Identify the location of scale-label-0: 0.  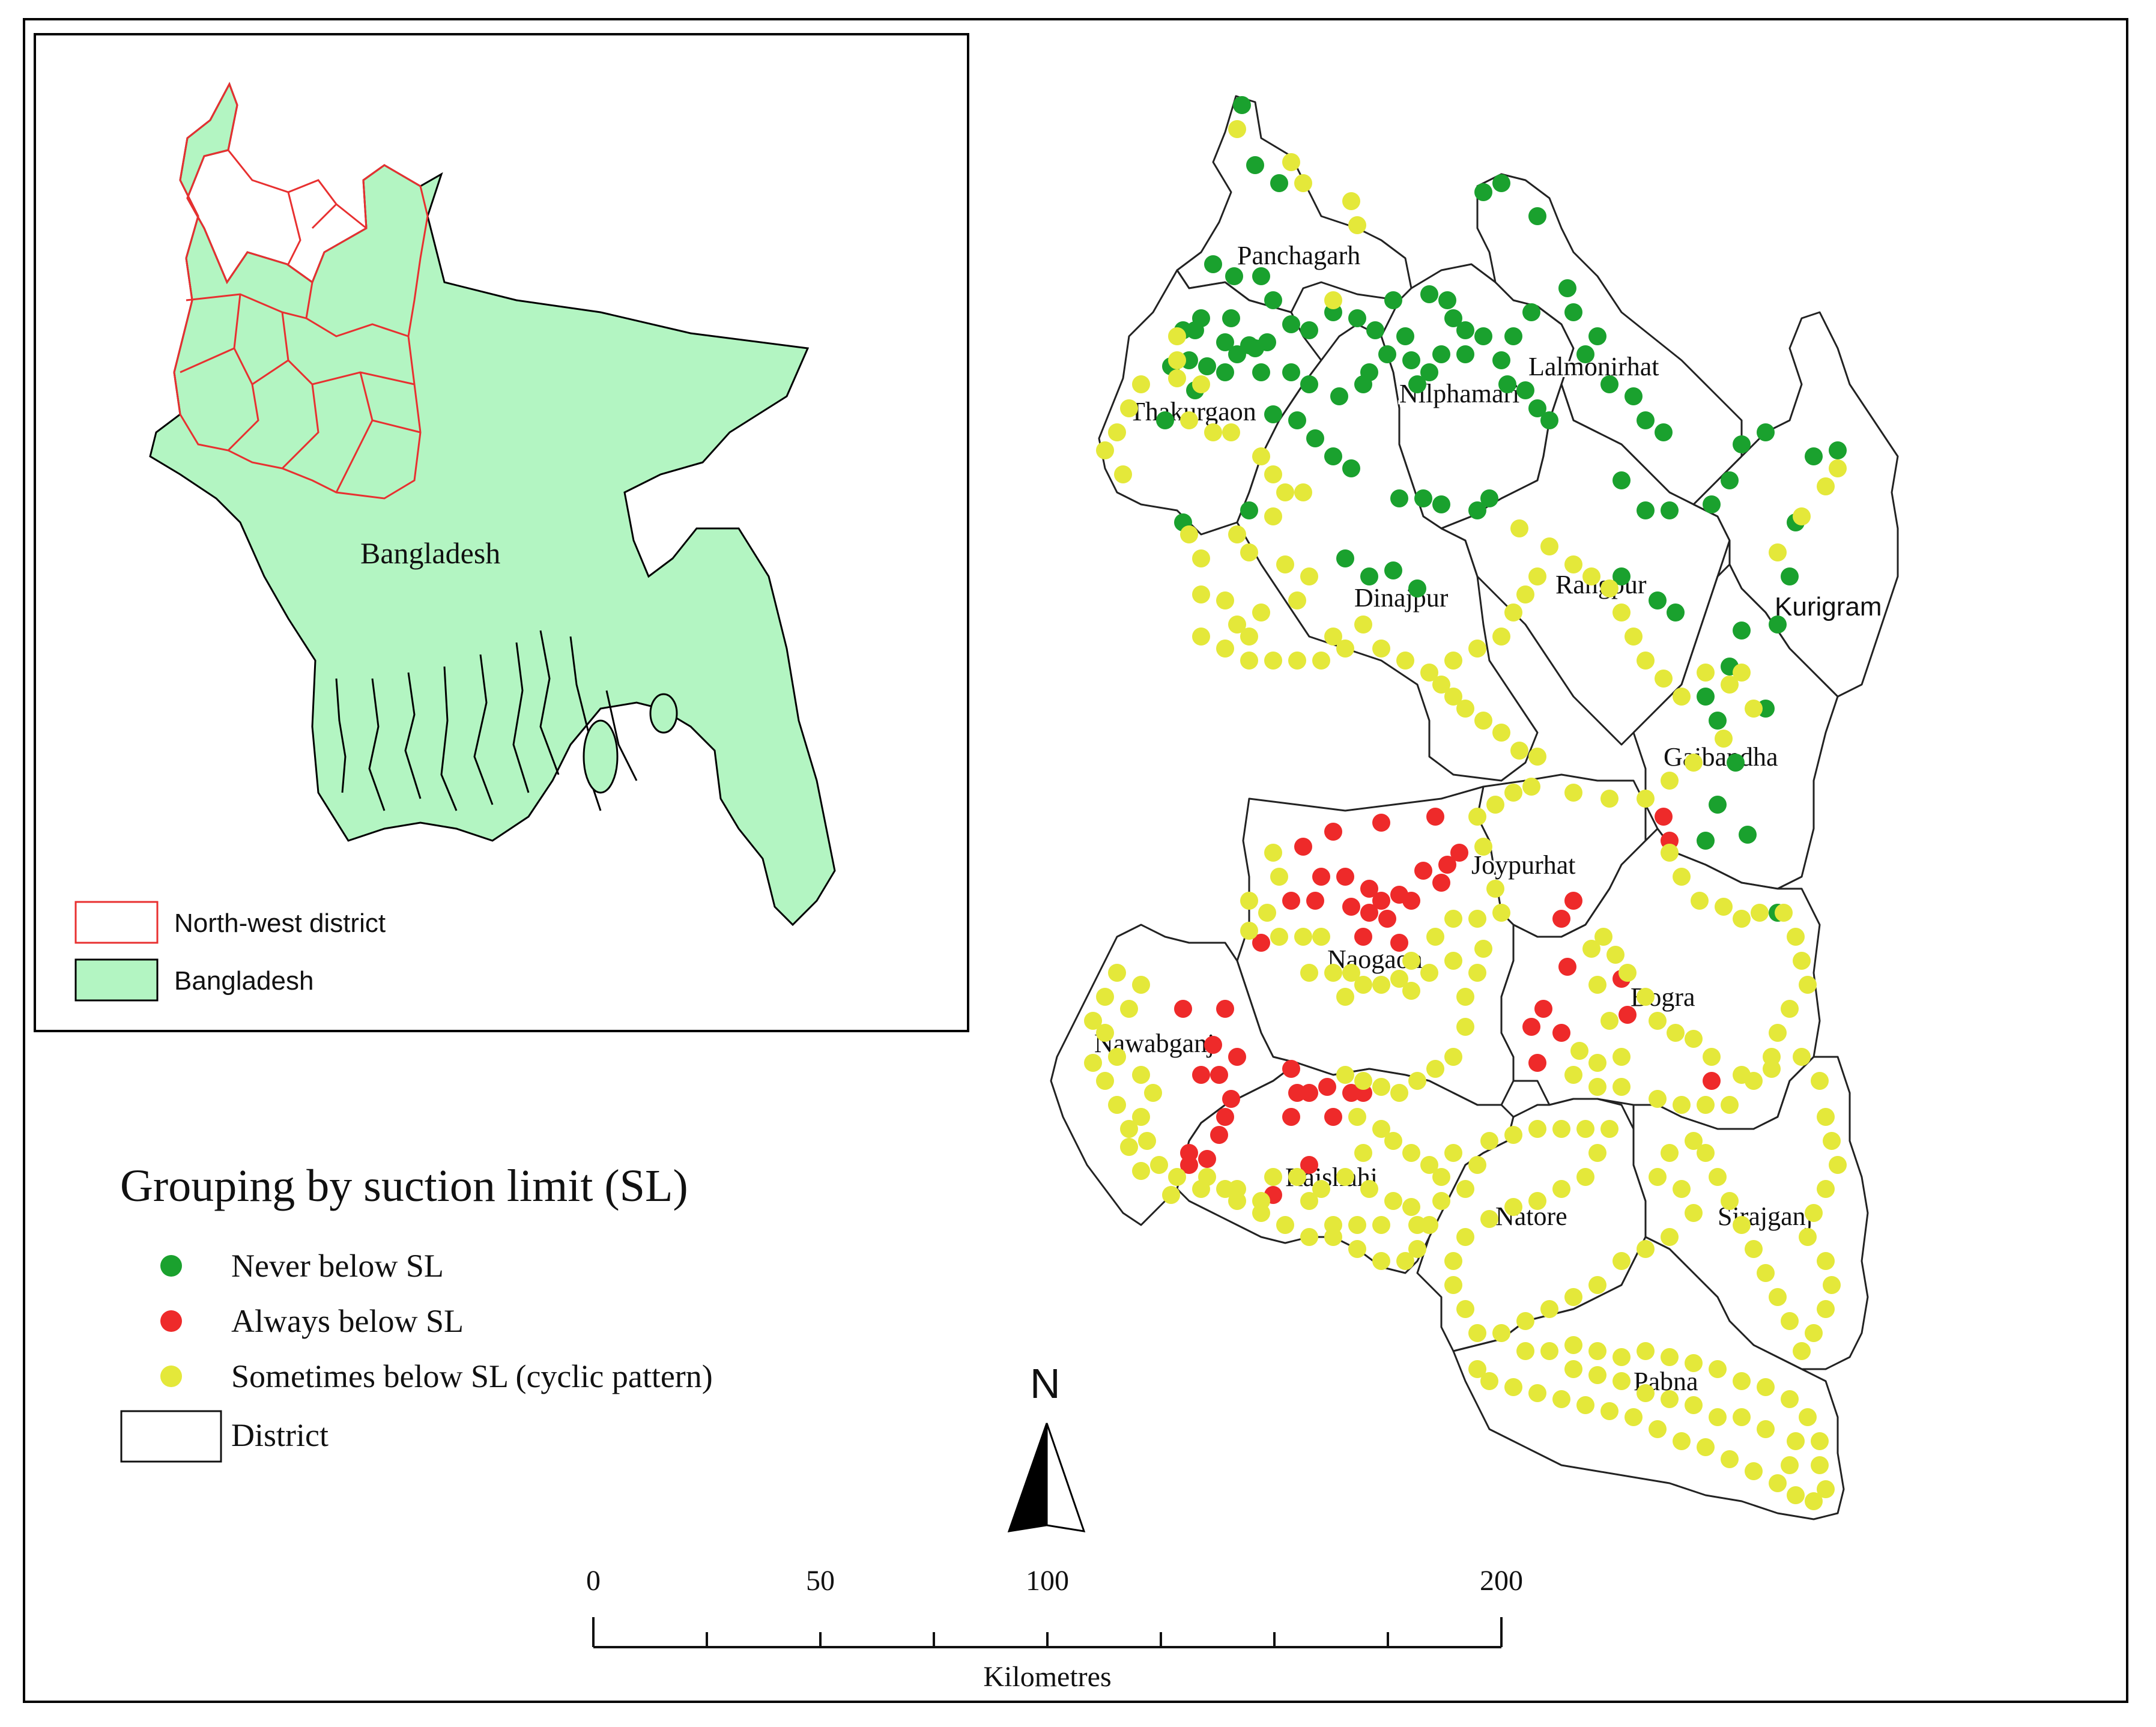
(593, 1581).